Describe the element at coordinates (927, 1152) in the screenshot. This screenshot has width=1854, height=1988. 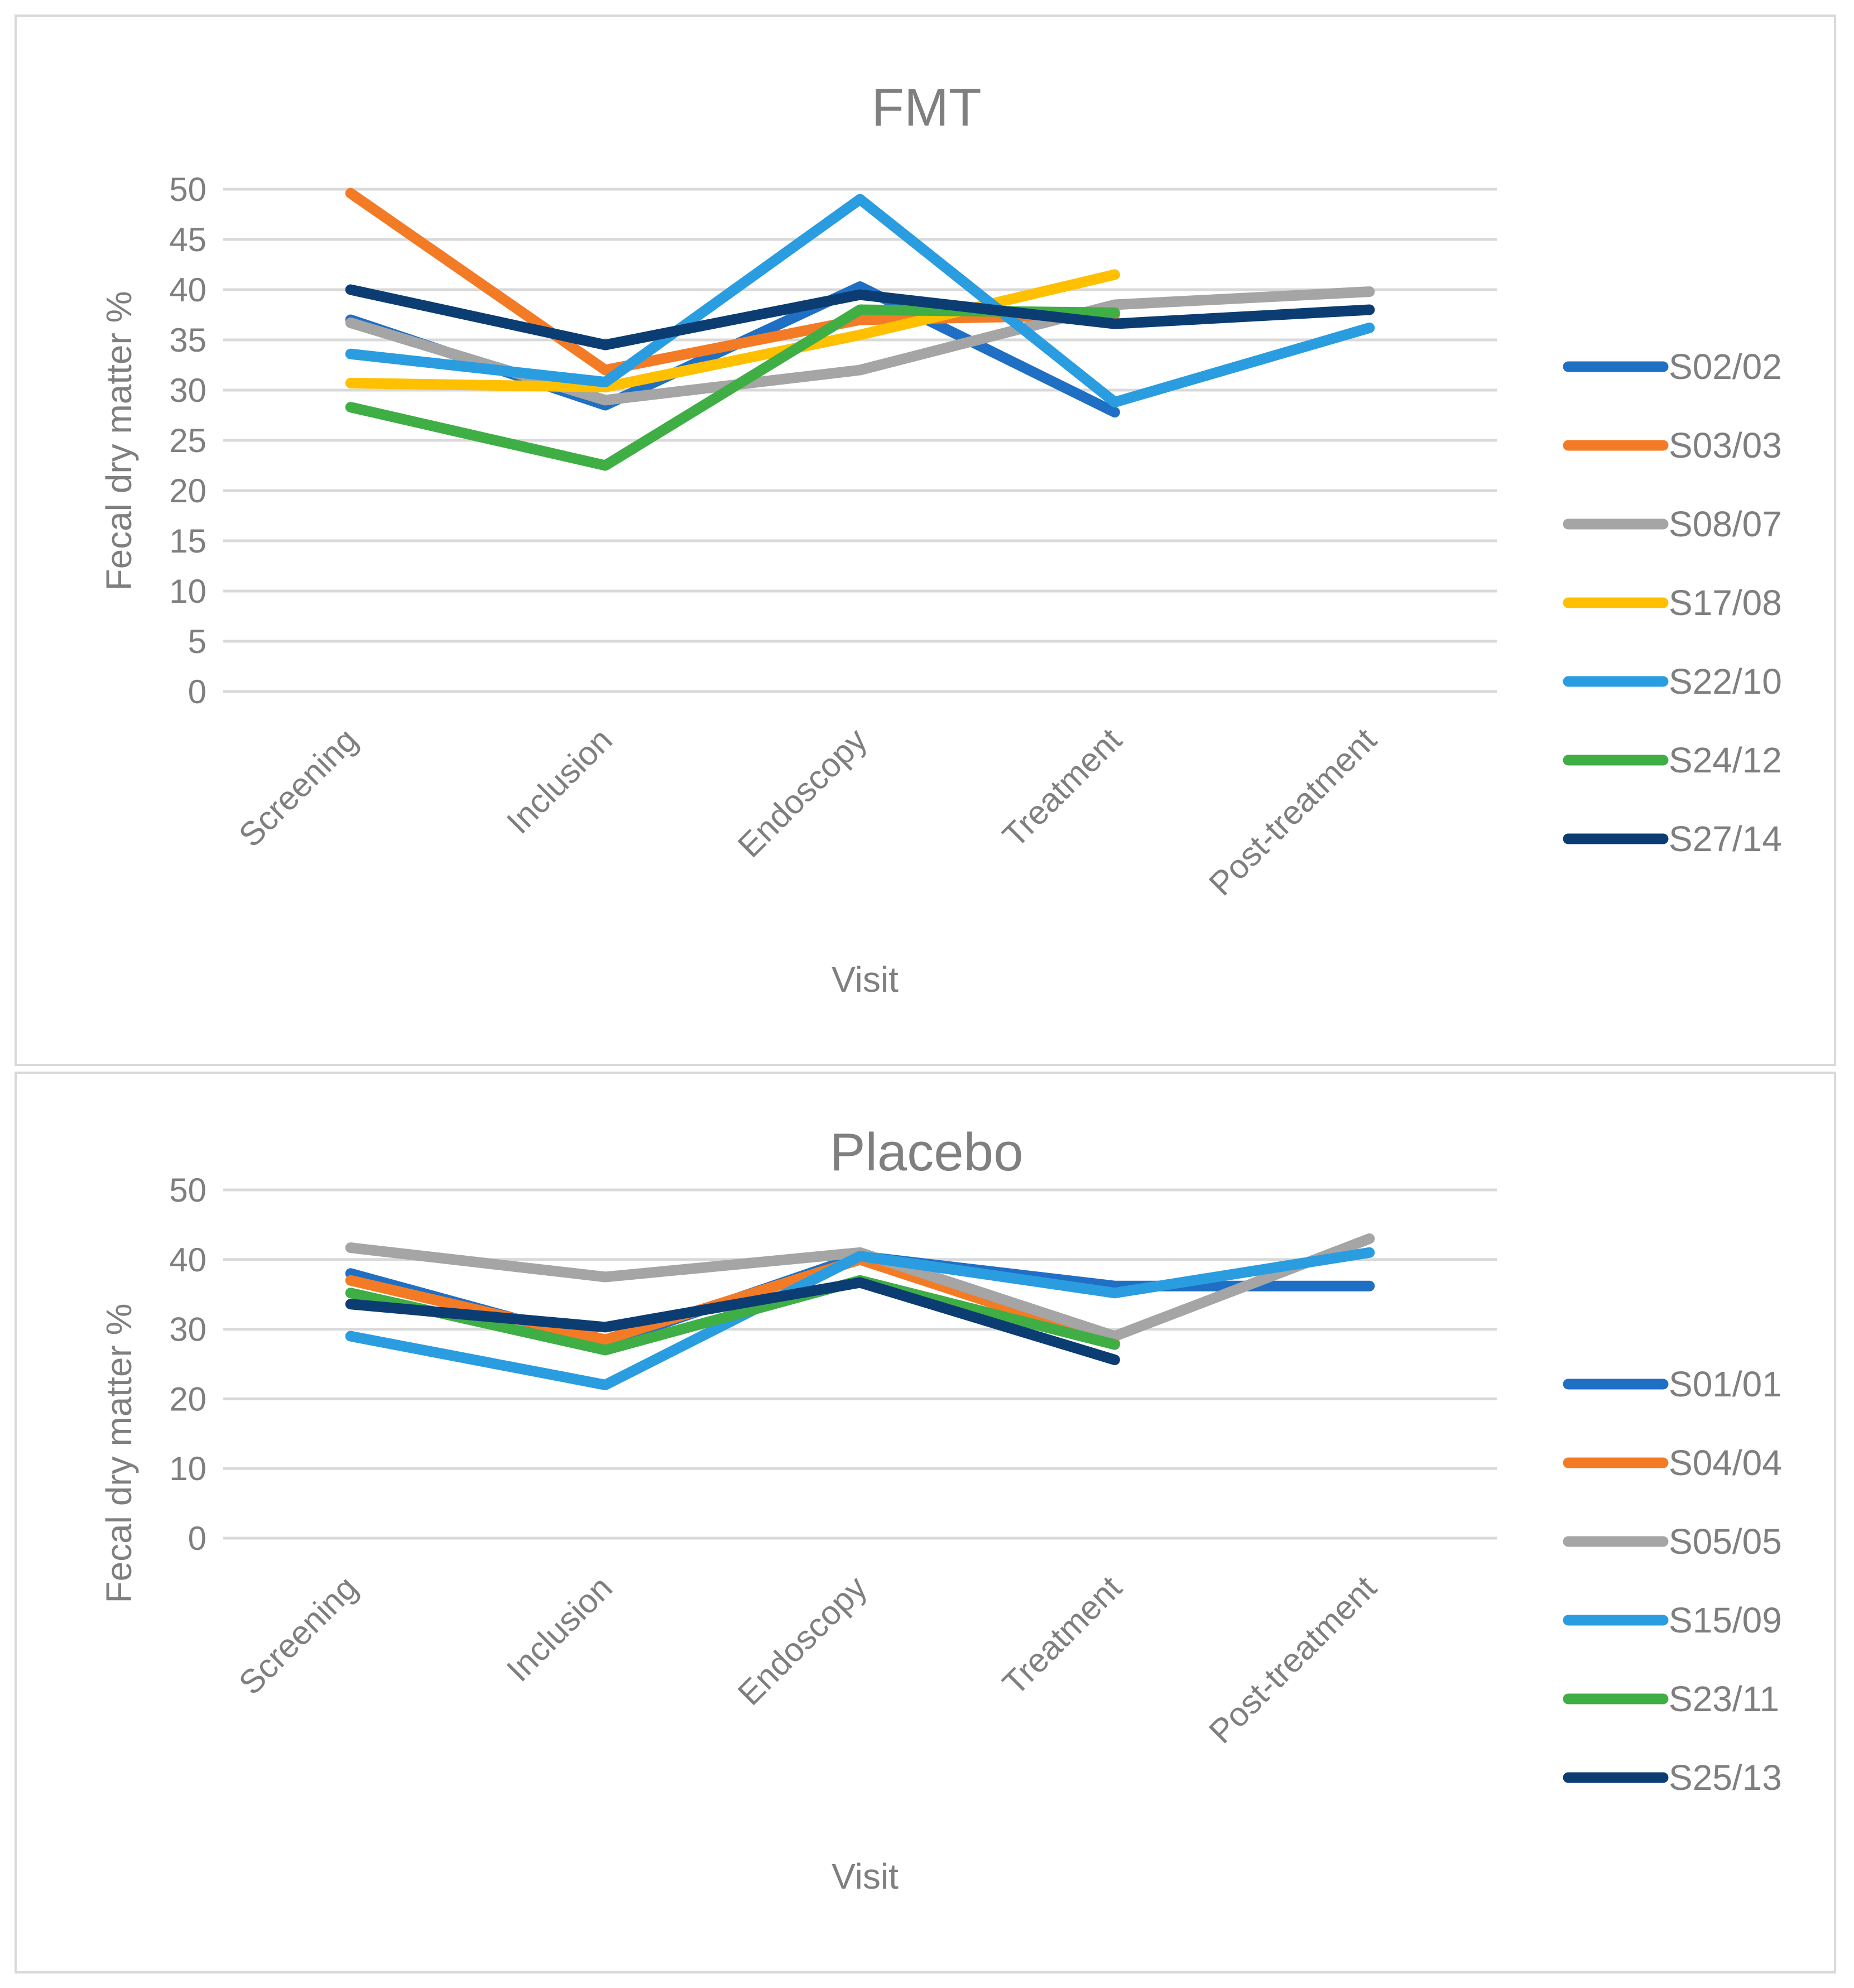
I see `chart-title: Placebo` at that location.